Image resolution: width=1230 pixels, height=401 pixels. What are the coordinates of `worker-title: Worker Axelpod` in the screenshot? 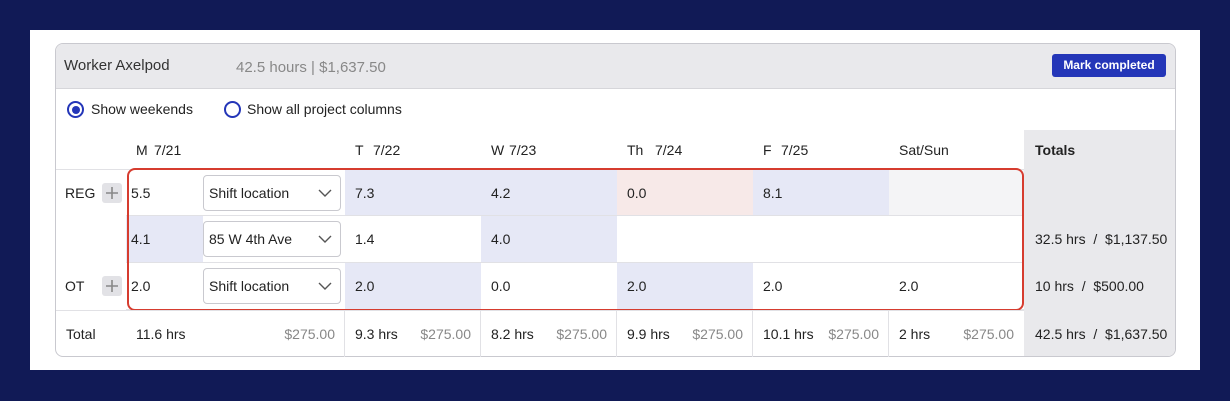 It's located at (117, 65).